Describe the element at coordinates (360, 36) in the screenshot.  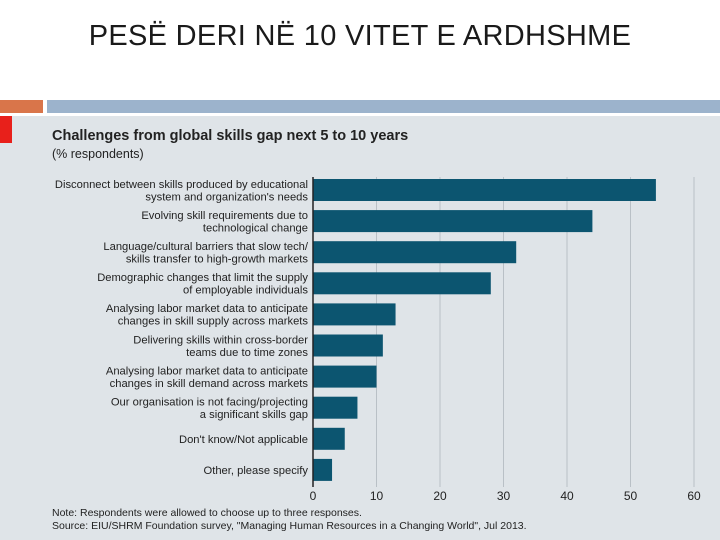
I see `slide-title: PESË DERI NË 10 VITET E ARDHSHME` at that location.